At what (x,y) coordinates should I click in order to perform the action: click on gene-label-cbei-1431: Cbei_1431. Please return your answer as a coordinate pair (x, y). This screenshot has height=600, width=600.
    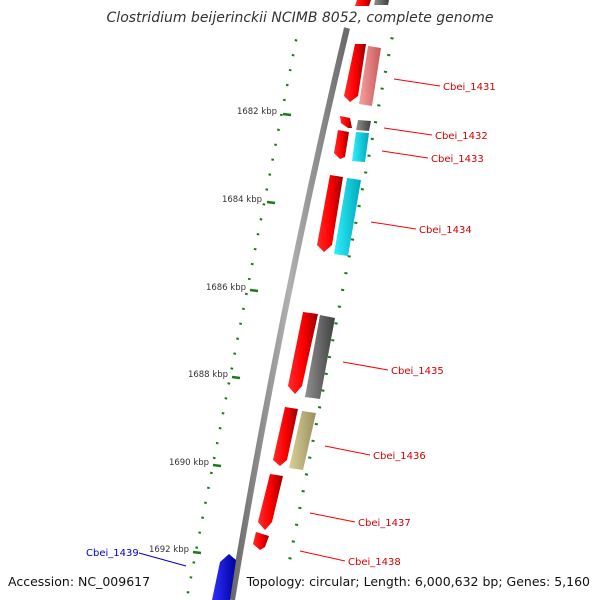
    Looking at the image, I should click on (469, 87).